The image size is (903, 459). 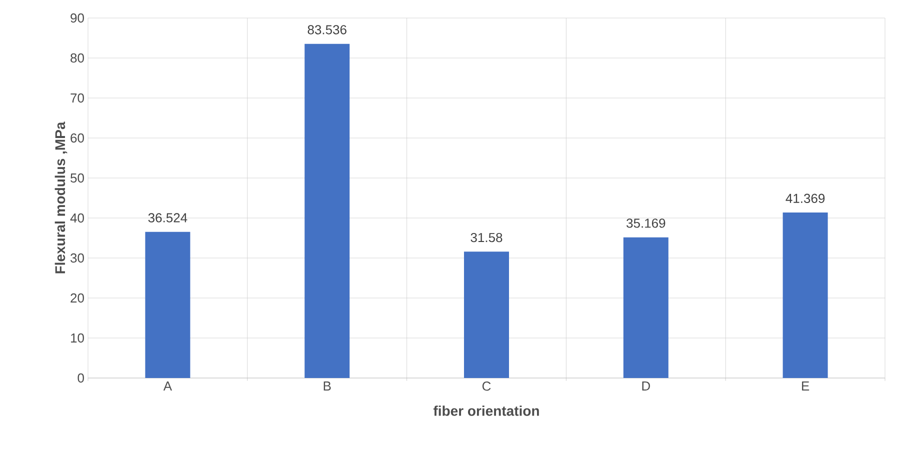 I want to click on data-label: 36.524, so click(x=168, y=217).